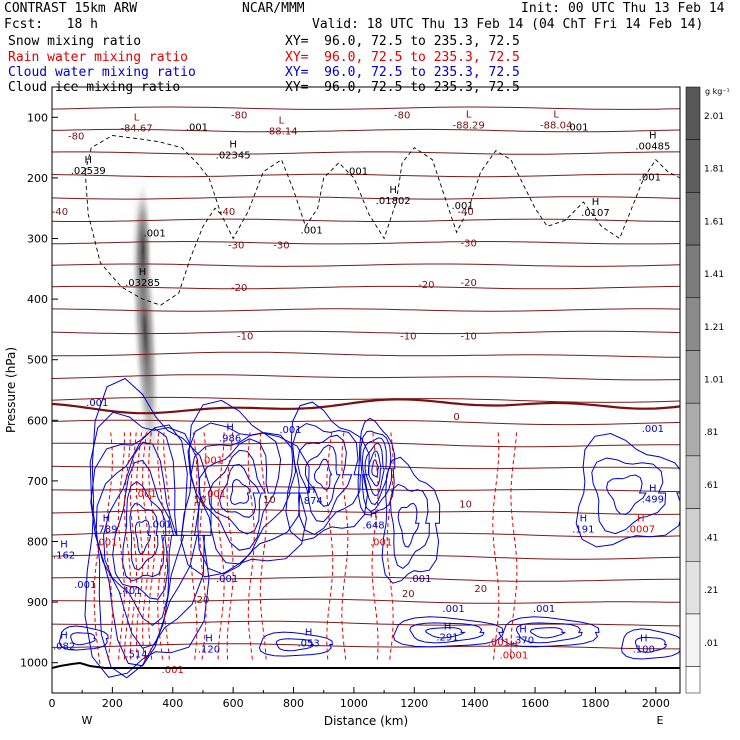 This screenshot has height=740, width=740. What do you see at coordinates (393, 201) in the screenshot?
I see `extremum-value: .01802` at bounding box center [393, 201].